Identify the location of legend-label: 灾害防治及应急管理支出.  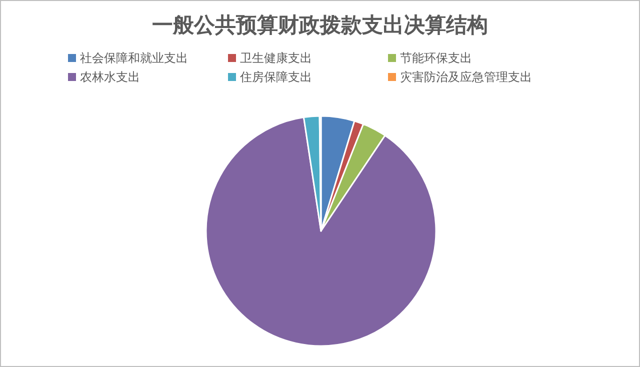
(466, 77).